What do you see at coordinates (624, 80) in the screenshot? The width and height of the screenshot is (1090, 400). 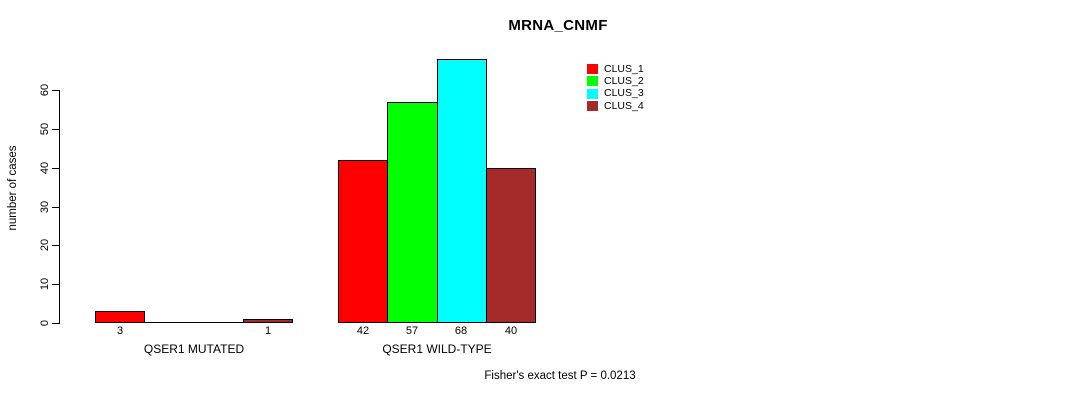 I see `legend-label: CLUS_2` at bounding box center [624, 80].